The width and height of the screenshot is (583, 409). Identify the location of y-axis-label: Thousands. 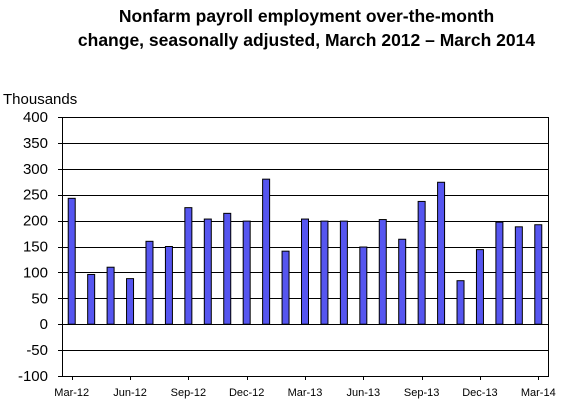
(40, 99).